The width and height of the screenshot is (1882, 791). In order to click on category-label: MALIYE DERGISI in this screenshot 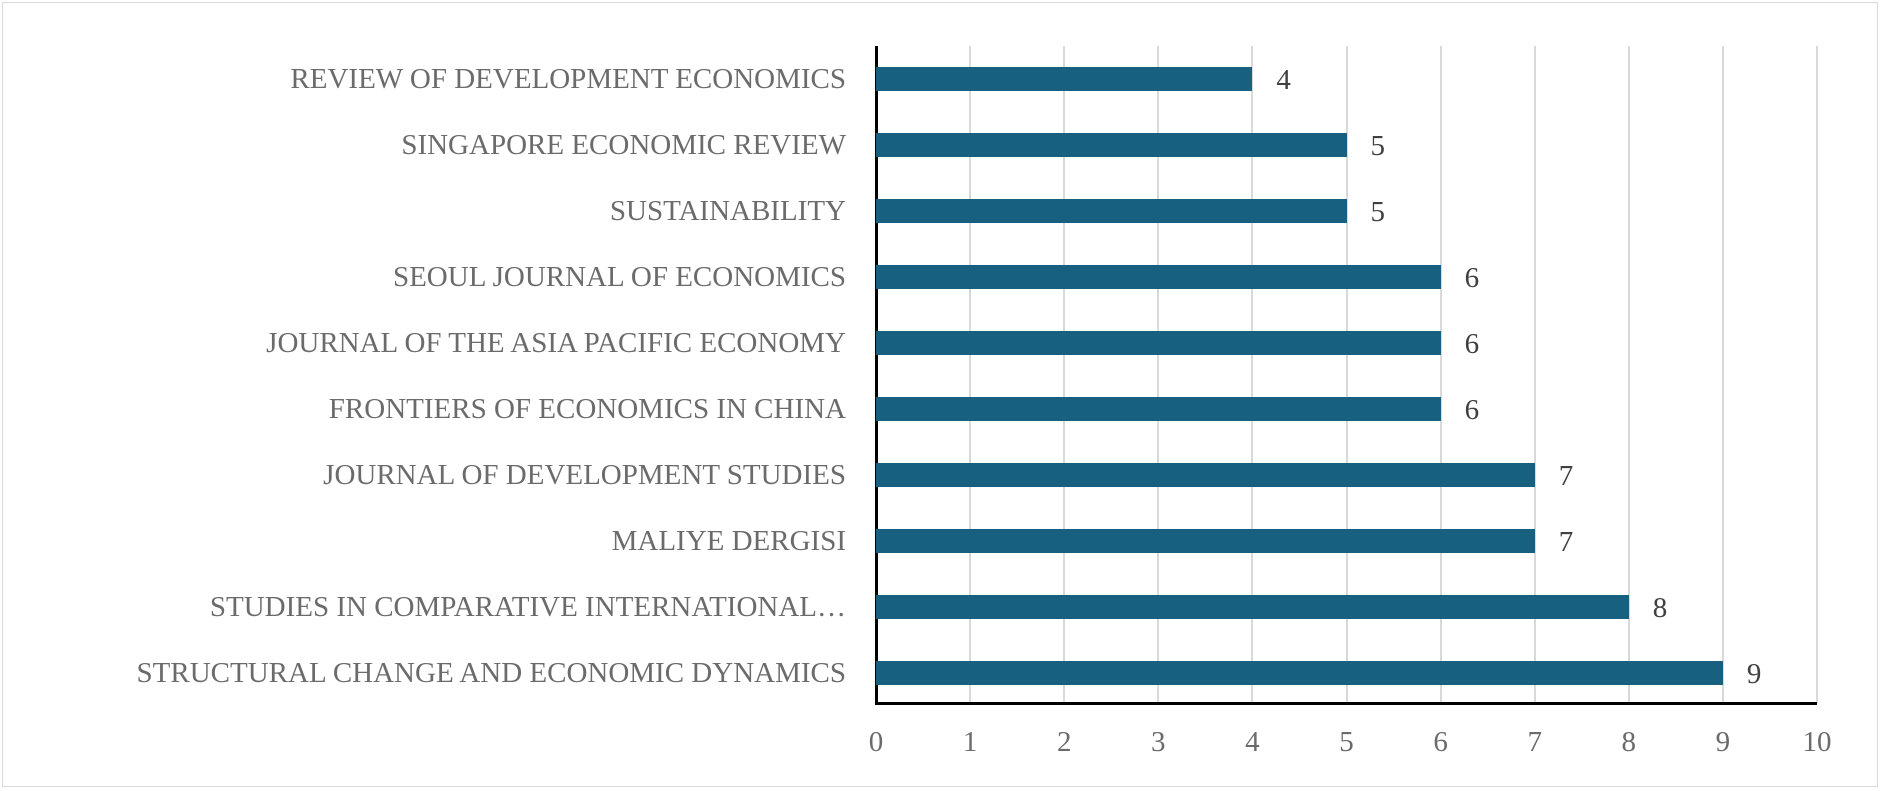, I will do `click(728, 541)`.